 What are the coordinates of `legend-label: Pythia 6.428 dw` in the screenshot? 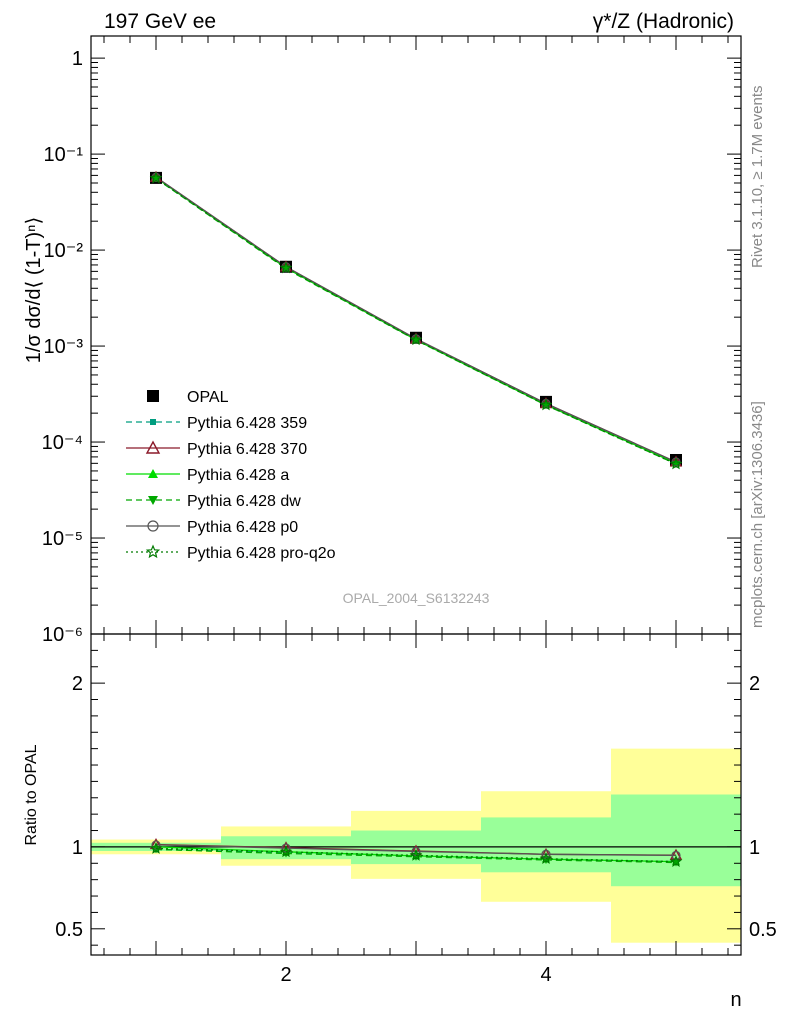 It's located at (244, 501).